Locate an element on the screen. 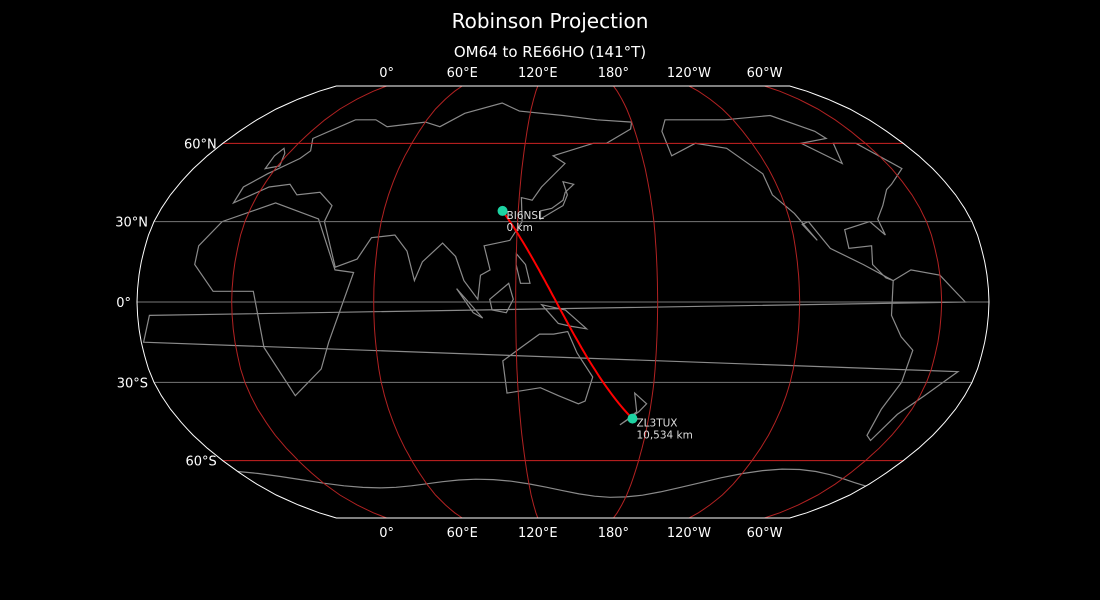  parallel-label: 60°S is located at coordinates (200, 462).